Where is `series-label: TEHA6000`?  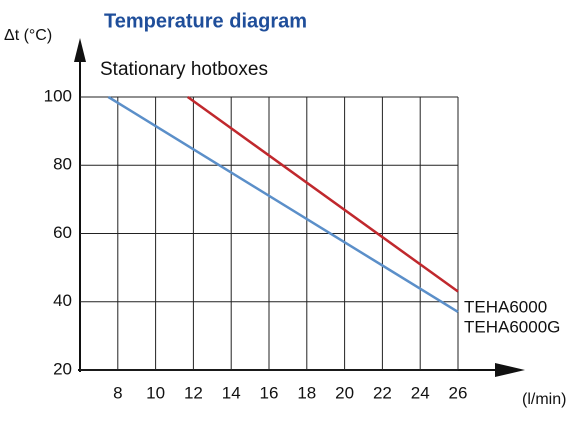 series-label: TEHA6000 is located at coordinates (505, 306).